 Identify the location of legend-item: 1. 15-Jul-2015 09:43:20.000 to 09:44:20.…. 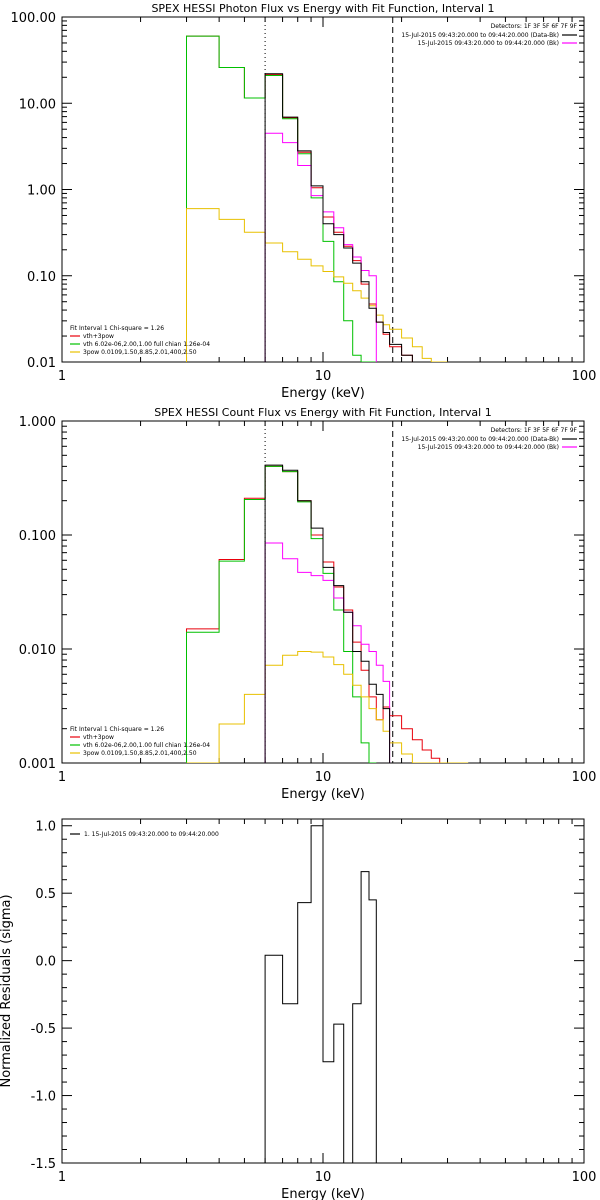
(151, 834).